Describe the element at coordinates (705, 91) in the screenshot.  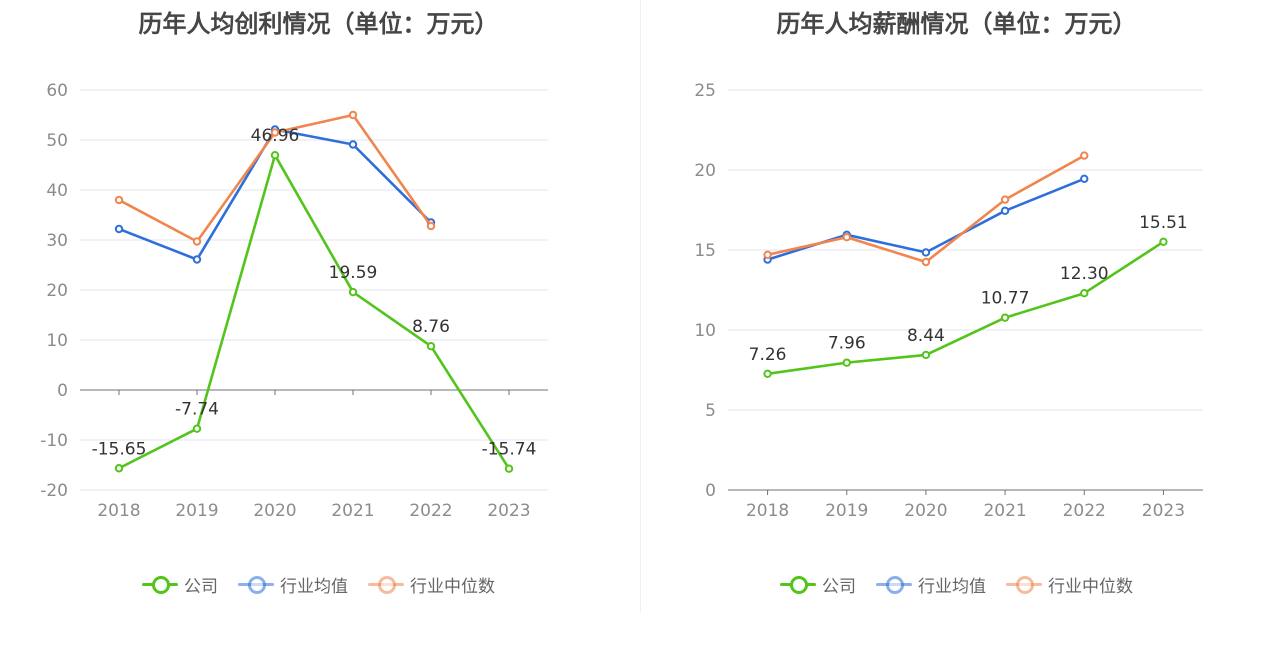
I see `y-tick-label: 25` at that location.